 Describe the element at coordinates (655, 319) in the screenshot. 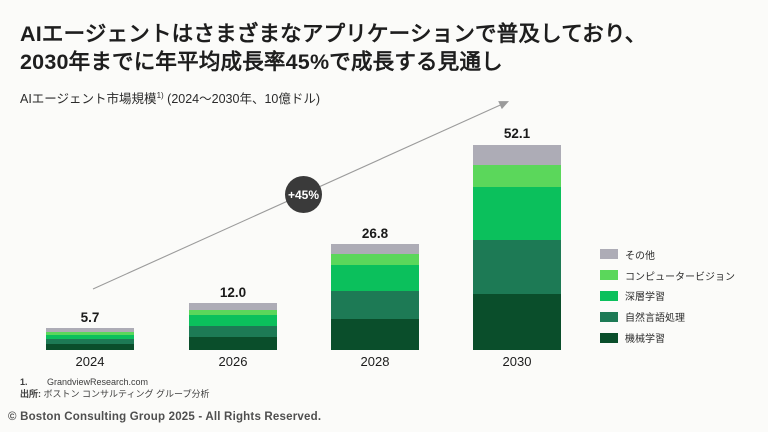

I see `legend-label: 自然言語処理` at that location.